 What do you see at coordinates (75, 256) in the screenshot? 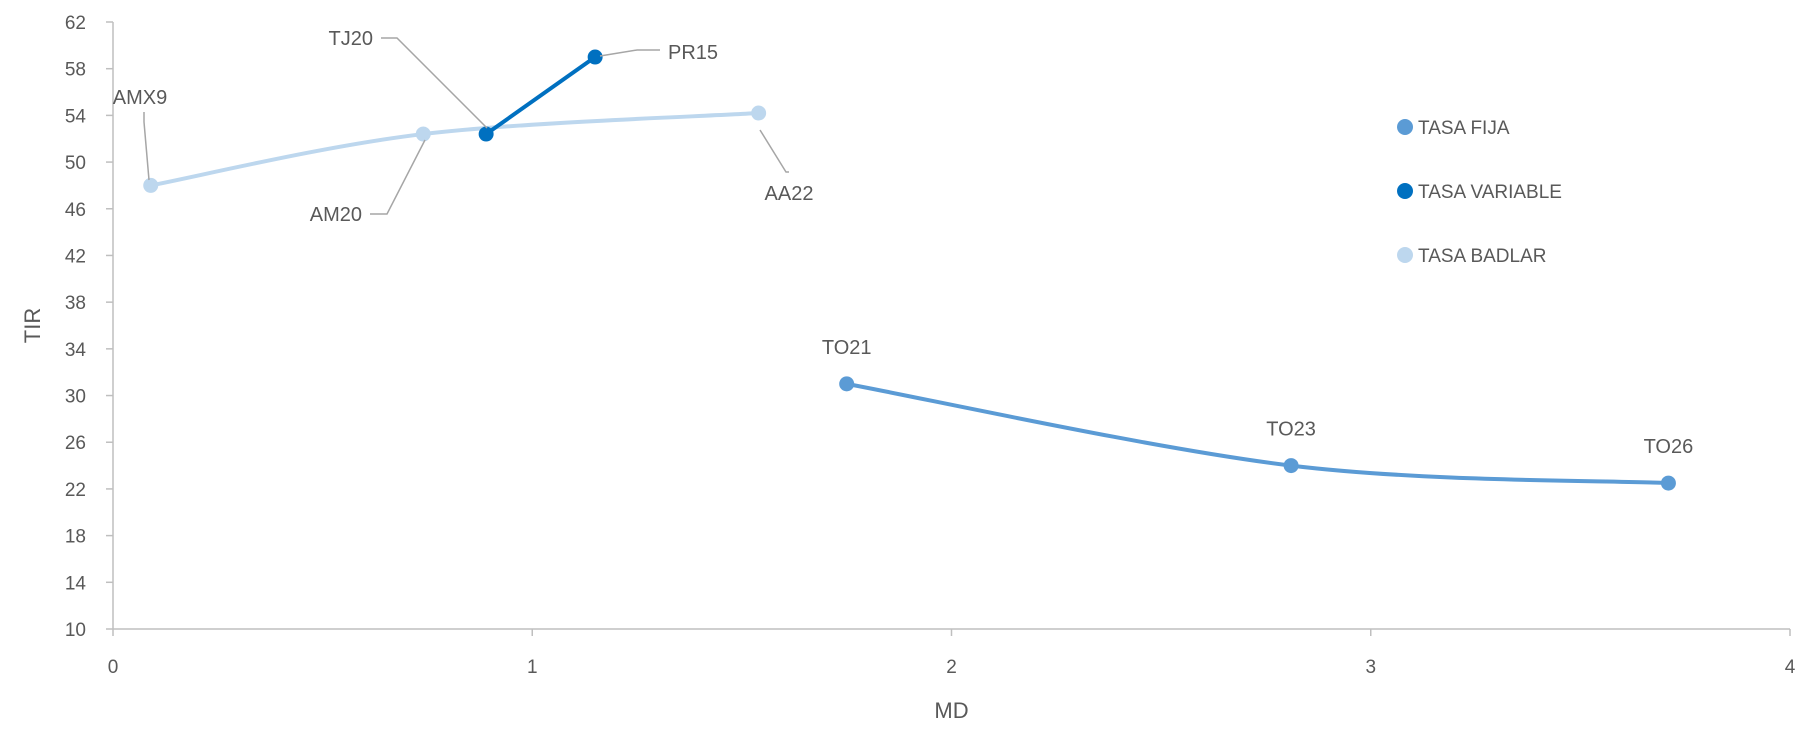
I see `y-tick-label: 42` at bounding box center [75, 256].